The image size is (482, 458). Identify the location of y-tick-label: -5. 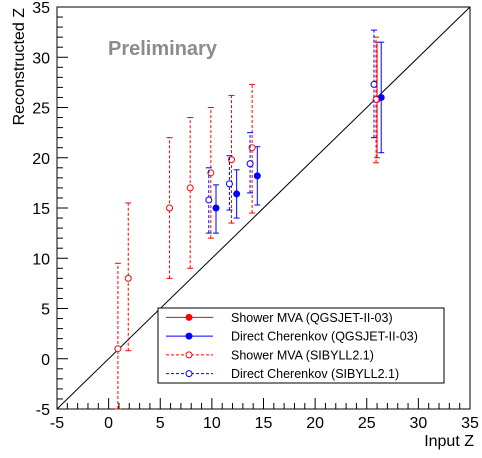
(43, 410).